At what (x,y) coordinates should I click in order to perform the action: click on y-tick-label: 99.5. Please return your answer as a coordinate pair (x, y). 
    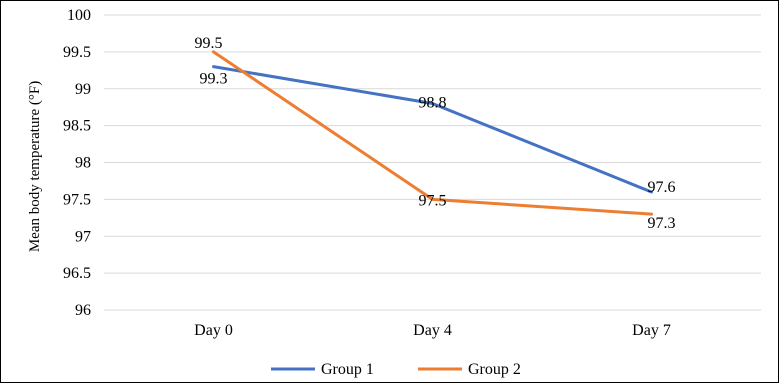
    Looking at the image, I should click on (77, 52).